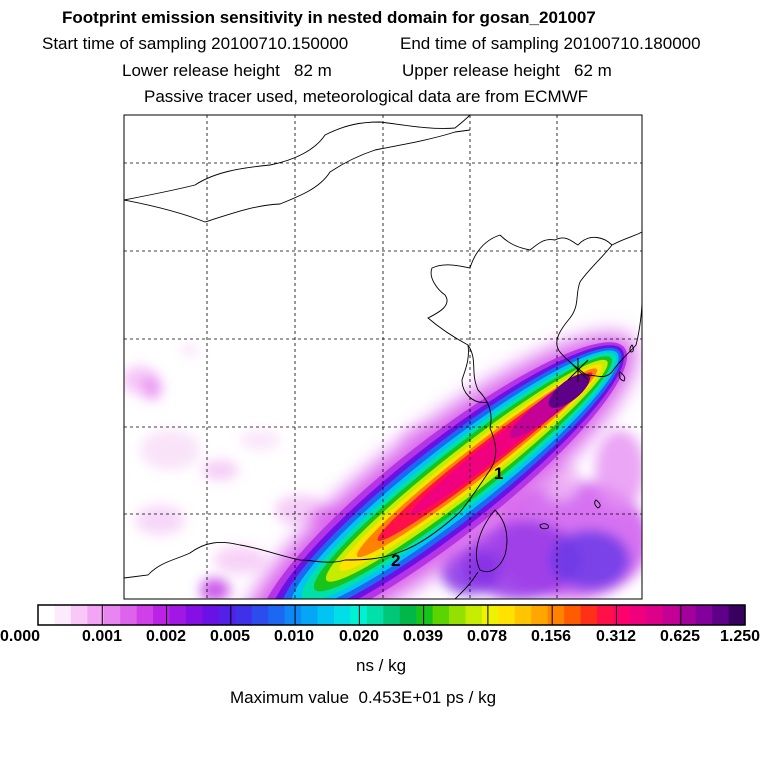 This screenshot has height=768, width=768. I want to click on start-time-label: Start time of sampling 20100710.150000, so click(195, 44).